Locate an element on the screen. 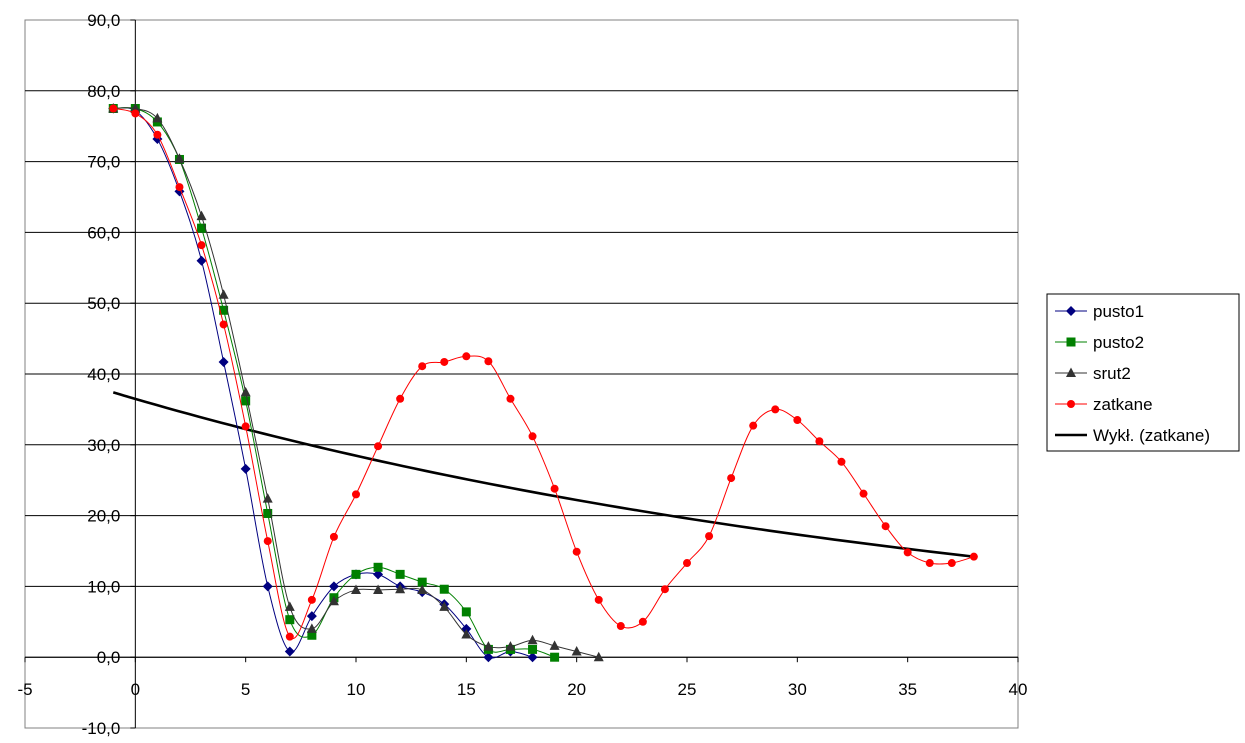 This screenshot has width=1245, height=743. legend-label: pusto1 is located at coordinates (1118, 311).